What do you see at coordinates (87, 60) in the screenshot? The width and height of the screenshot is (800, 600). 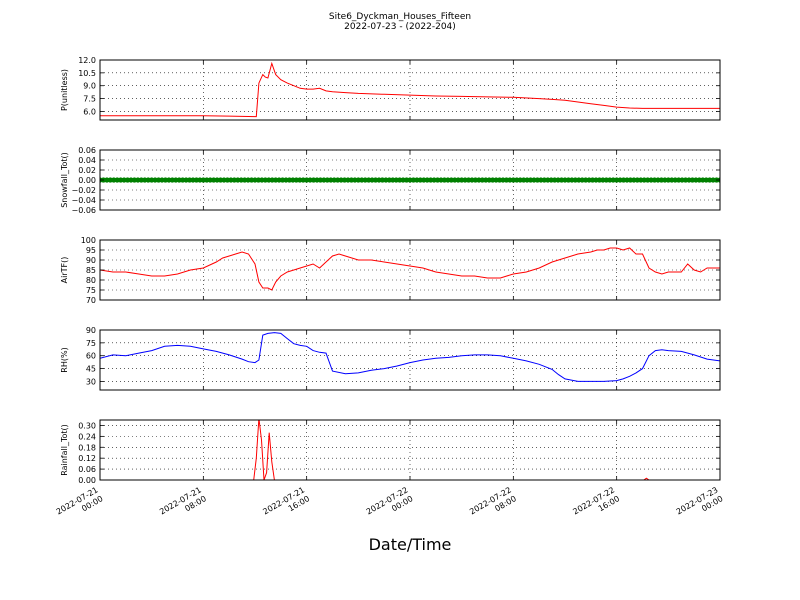 I see `y-tick-label: 12.0` at bounding box center [87, 60].